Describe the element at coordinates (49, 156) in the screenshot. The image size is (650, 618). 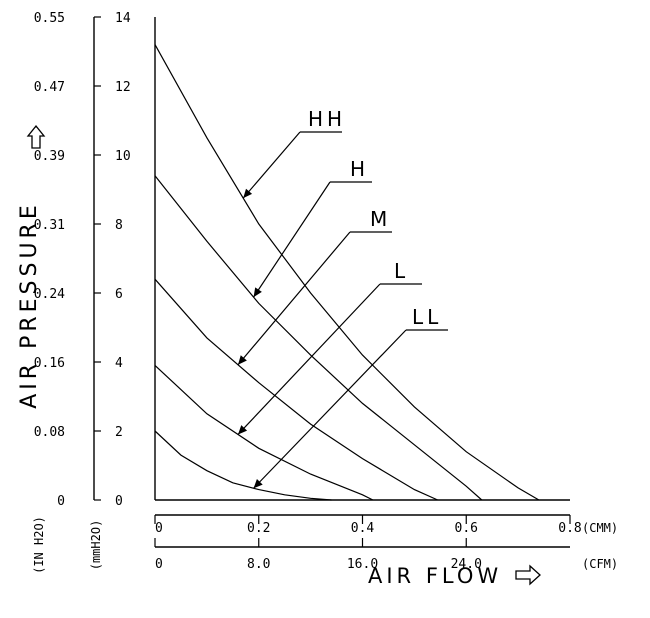
I see `y-outer-tick-label: 0.39` at that location.